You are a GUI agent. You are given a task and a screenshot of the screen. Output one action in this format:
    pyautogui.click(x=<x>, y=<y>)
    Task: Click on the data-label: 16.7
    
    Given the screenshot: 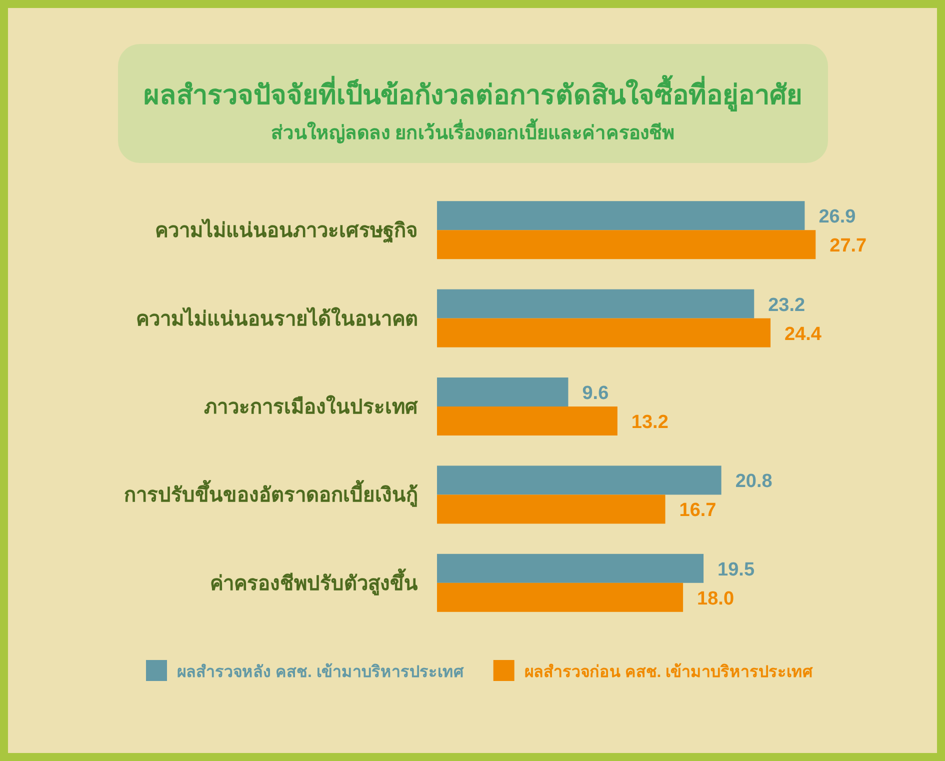 What is the action you would take?
    pyautogui.click(x=697, y=511)
    